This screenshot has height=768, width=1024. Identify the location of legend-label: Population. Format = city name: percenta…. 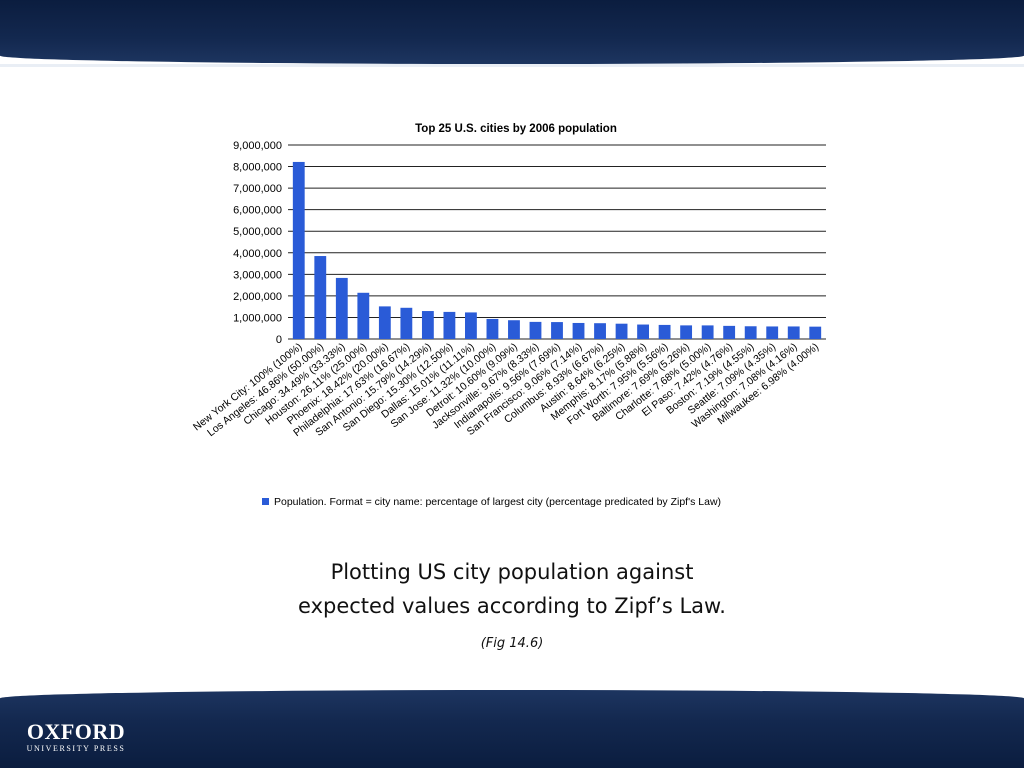
(497, 502).